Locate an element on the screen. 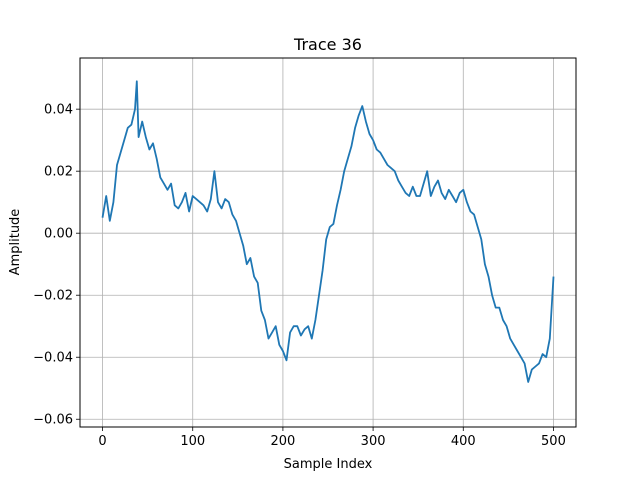 The height and width of the screenshot is (480, 640). y-tick-label: −0.06 is located at coordinates (53, 420).